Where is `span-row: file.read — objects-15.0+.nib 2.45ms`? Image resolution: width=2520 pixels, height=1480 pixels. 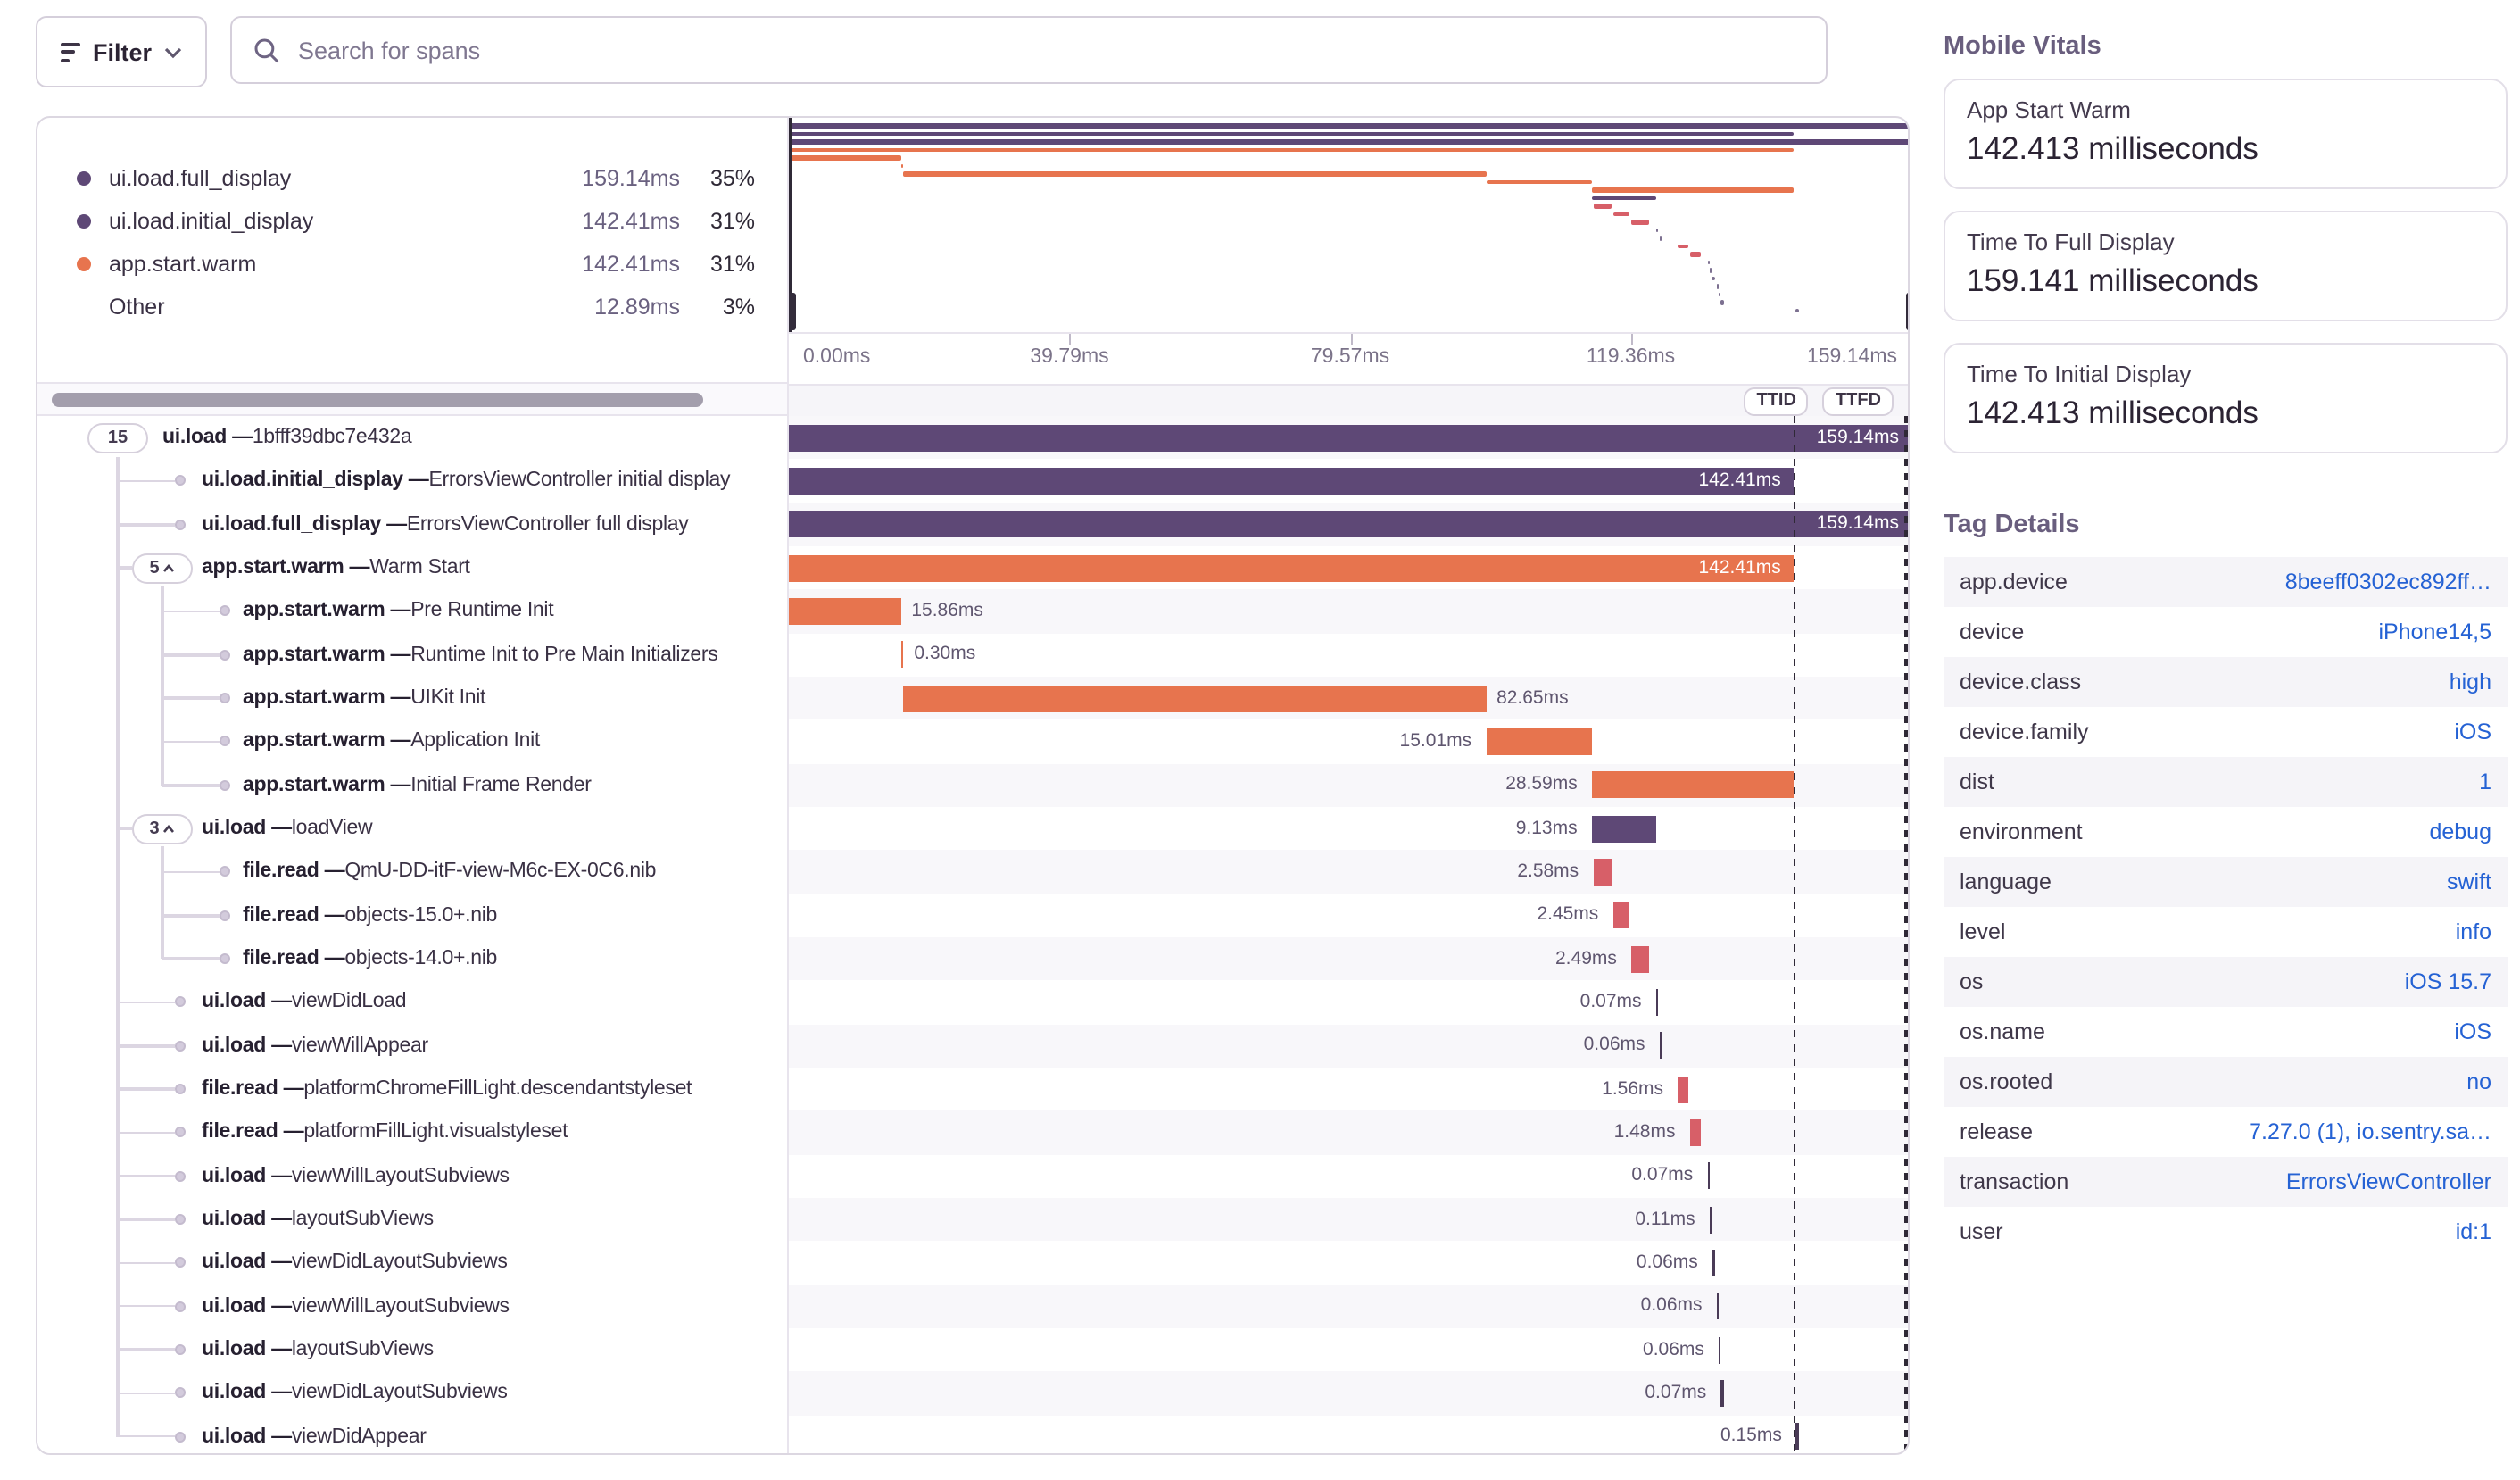 span-row: file.read — objects-15.0+.nib 2.45ms is located at coordinates (972, 915).